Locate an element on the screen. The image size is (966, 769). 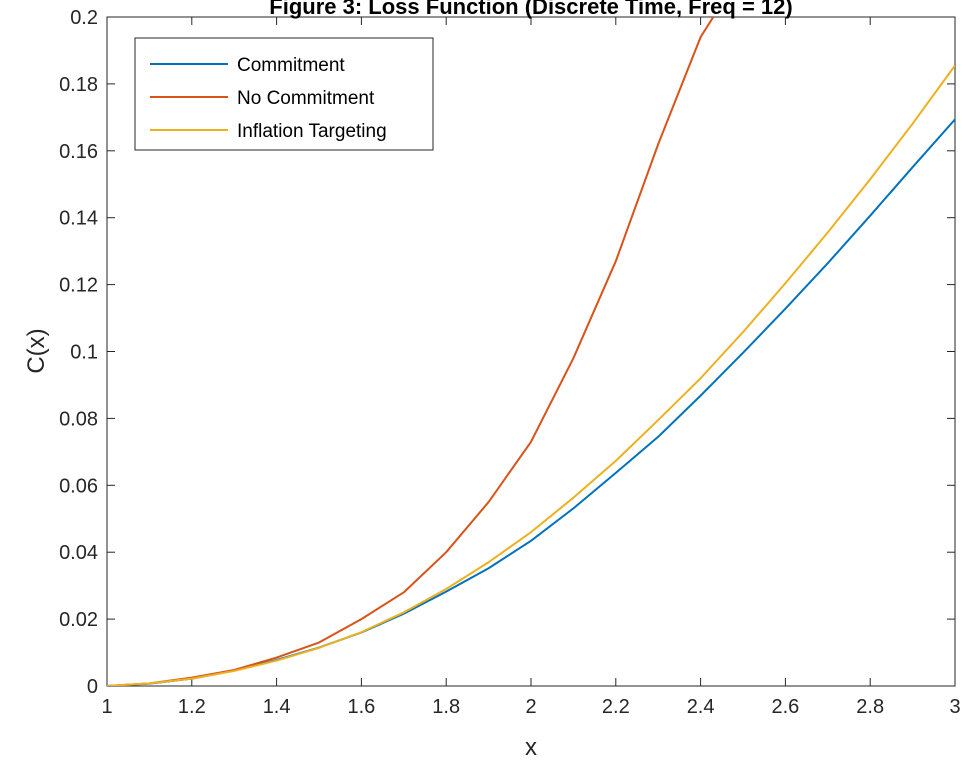
x-tick-label: 1.6 is located at coordinates (361, 707).